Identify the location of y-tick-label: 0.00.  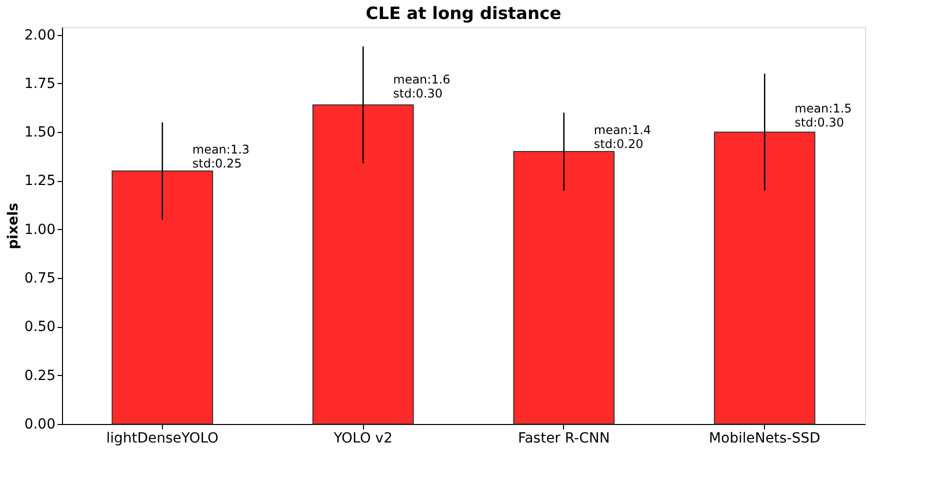
(40, 424).